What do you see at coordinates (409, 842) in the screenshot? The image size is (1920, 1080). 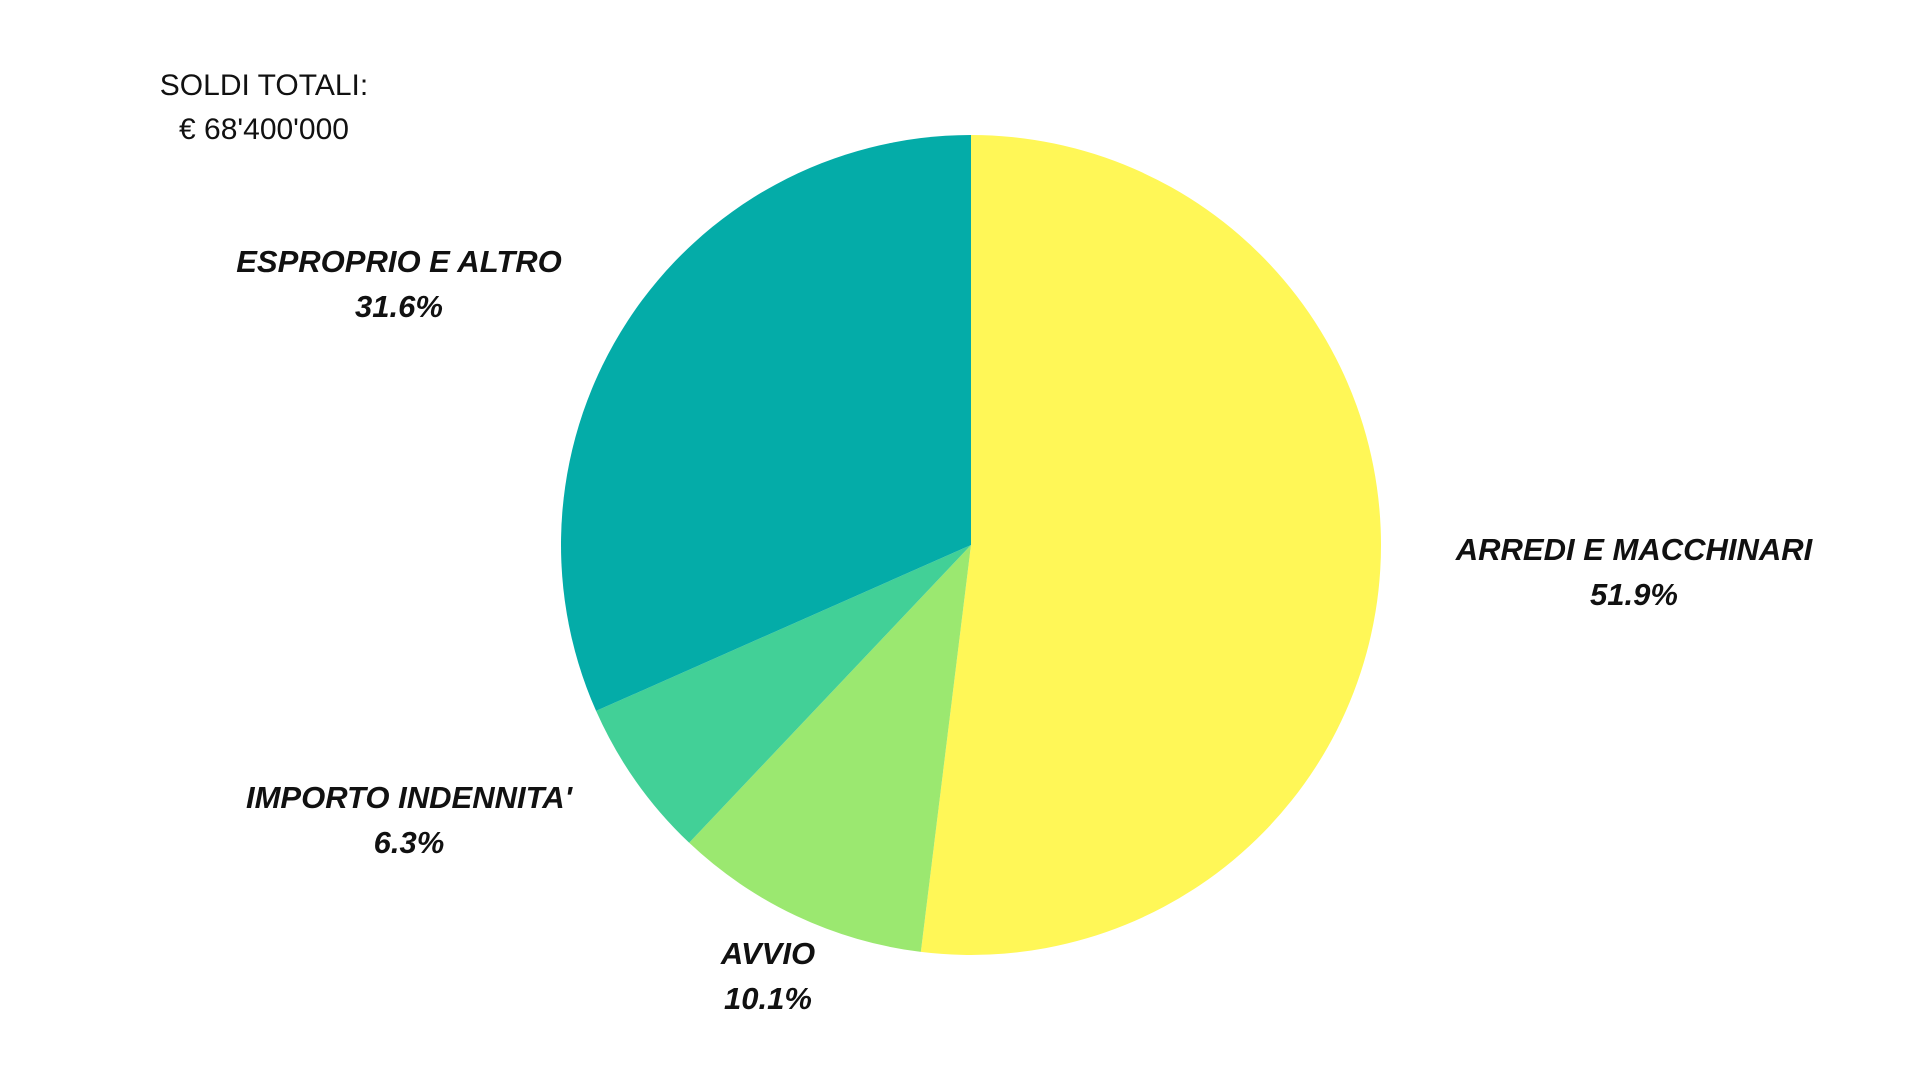 I see `value-label: 6.3%` at bounding box center [409, 842].